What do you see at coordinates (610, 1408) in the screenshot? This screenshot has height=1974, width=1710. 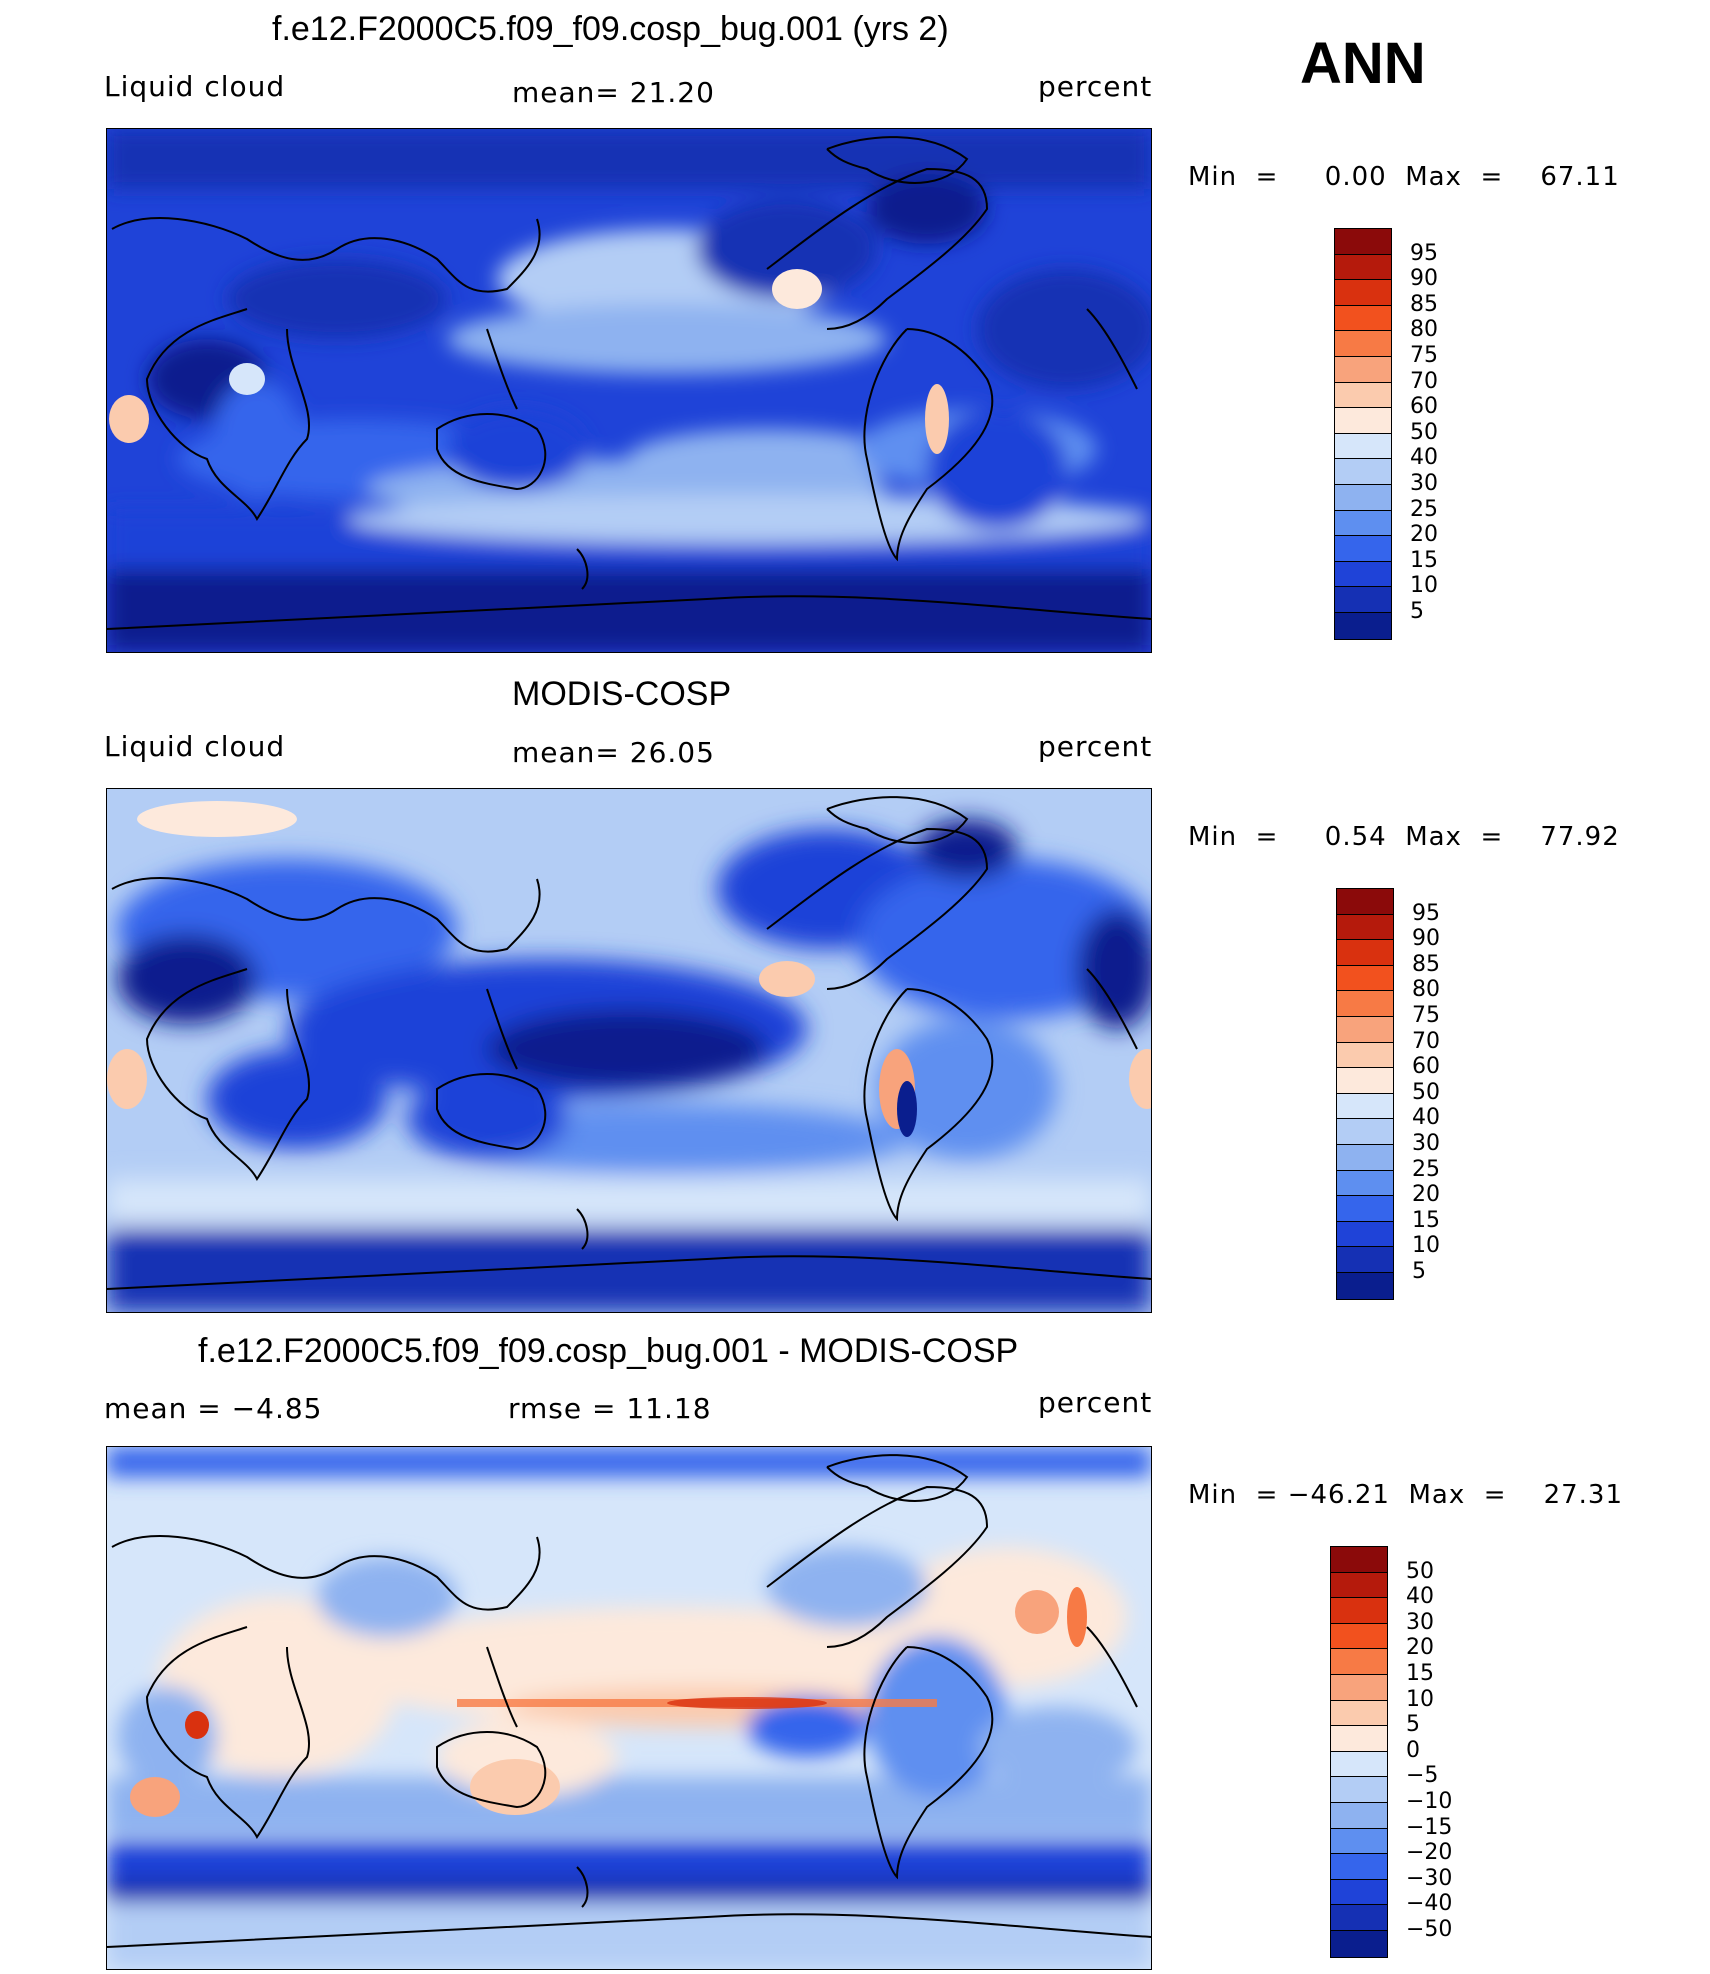 I see `panel3-rmse-label: rmse = 11.18` at bounding box center [610, 1408].